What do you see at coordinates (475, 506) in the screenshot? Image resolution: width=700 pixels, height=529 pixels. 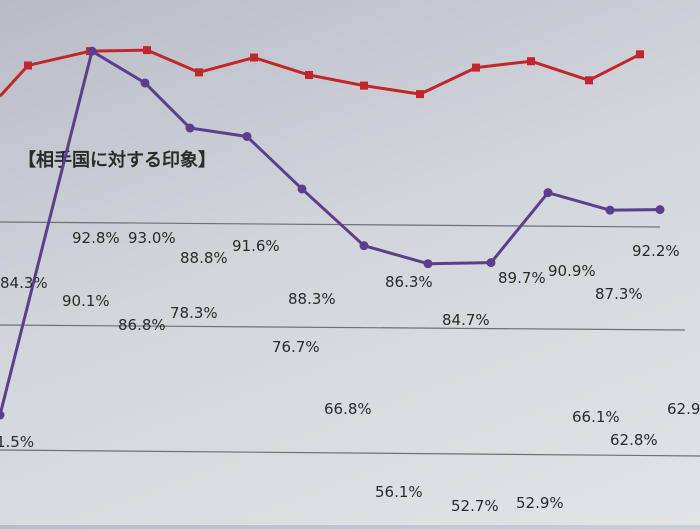 I see `purple-data-label-7: 52.7%` at bounding box center [475, 506].